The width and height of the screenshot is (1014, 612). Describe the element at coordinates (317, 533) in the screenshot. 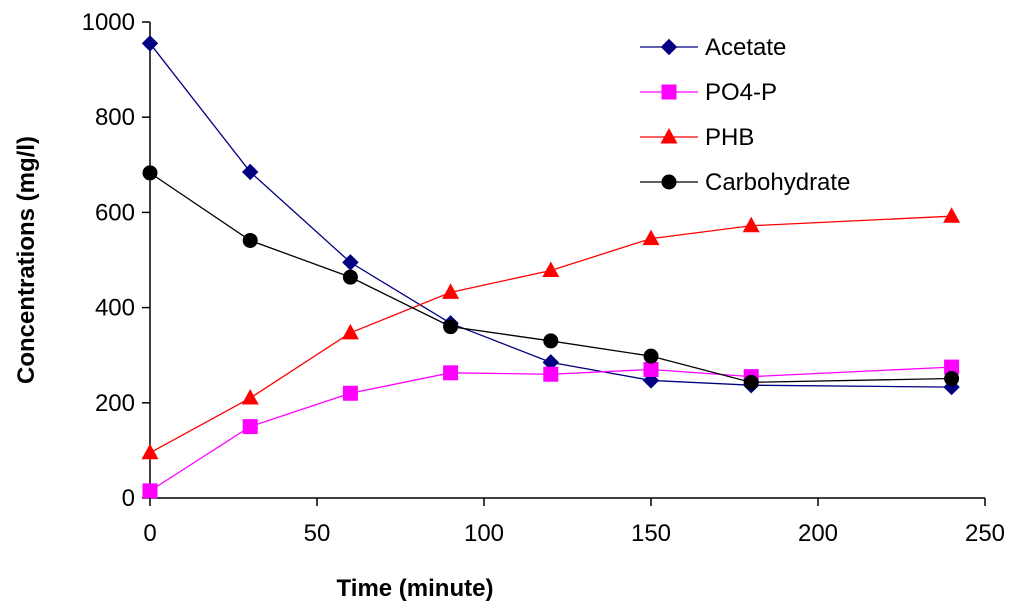

I see `x-tick-label: 50` at that location.